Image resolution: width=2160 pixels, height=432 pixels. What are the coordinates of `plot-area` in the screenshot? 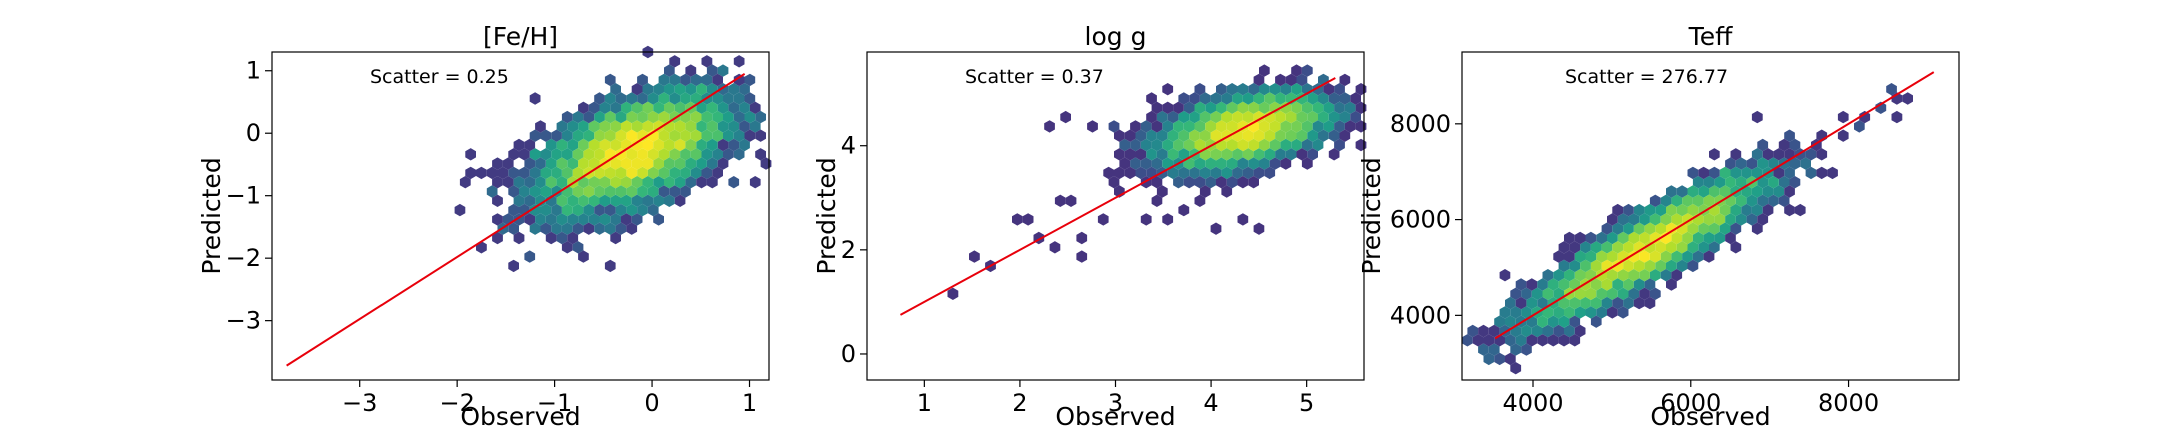 It's located at (1133, 190).